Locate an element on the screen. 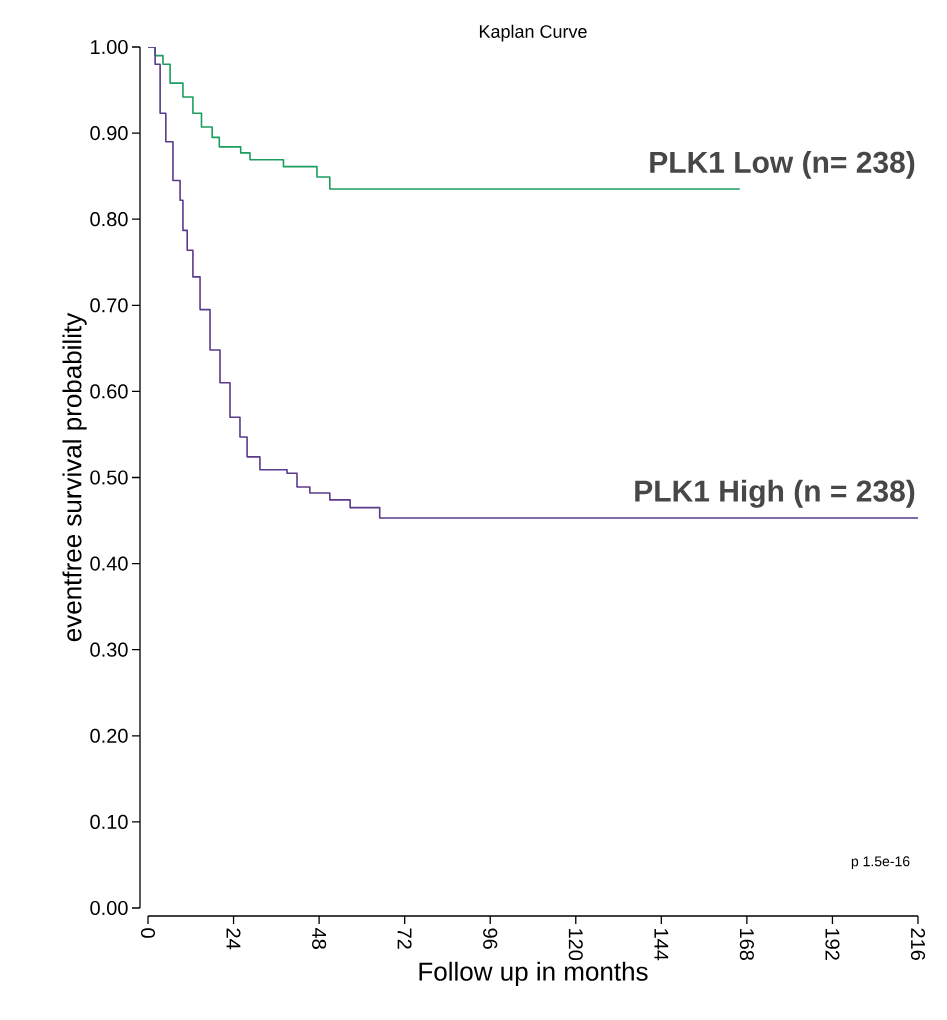 The image size is (947, 1020). y-tick-label: 0.60 is located at coordinates (109, 391).